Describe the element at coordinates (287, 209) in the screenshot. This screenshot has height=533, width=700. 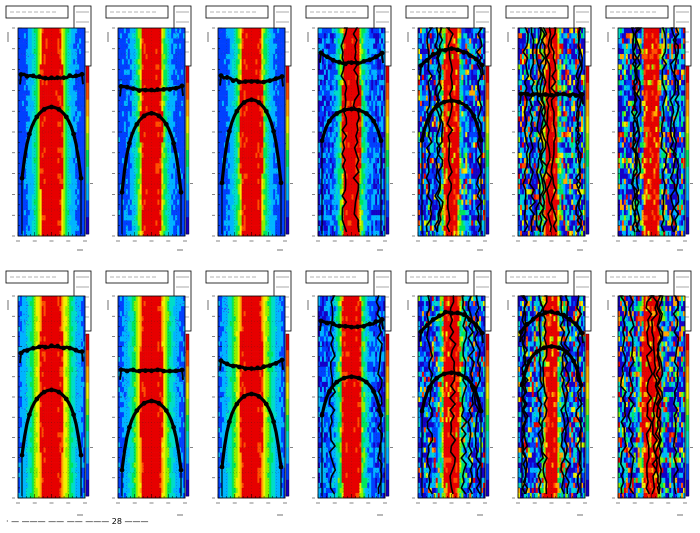
I see `palette-swatch` at that location.